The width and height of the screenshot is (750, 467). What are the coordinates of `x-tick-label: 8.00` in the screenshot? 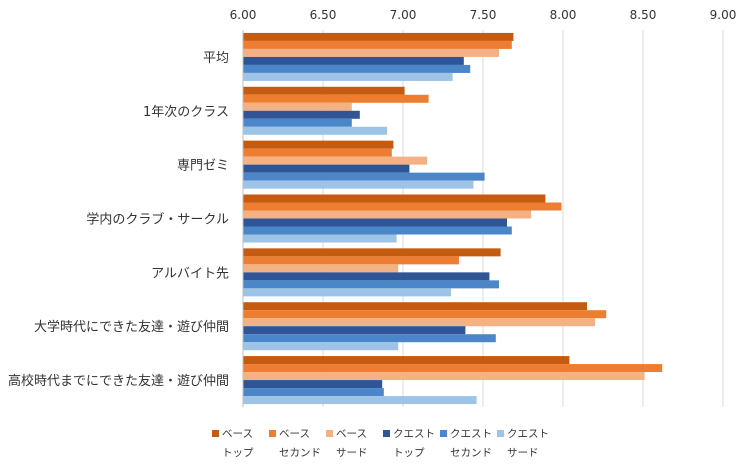 It's located at (563, 15).